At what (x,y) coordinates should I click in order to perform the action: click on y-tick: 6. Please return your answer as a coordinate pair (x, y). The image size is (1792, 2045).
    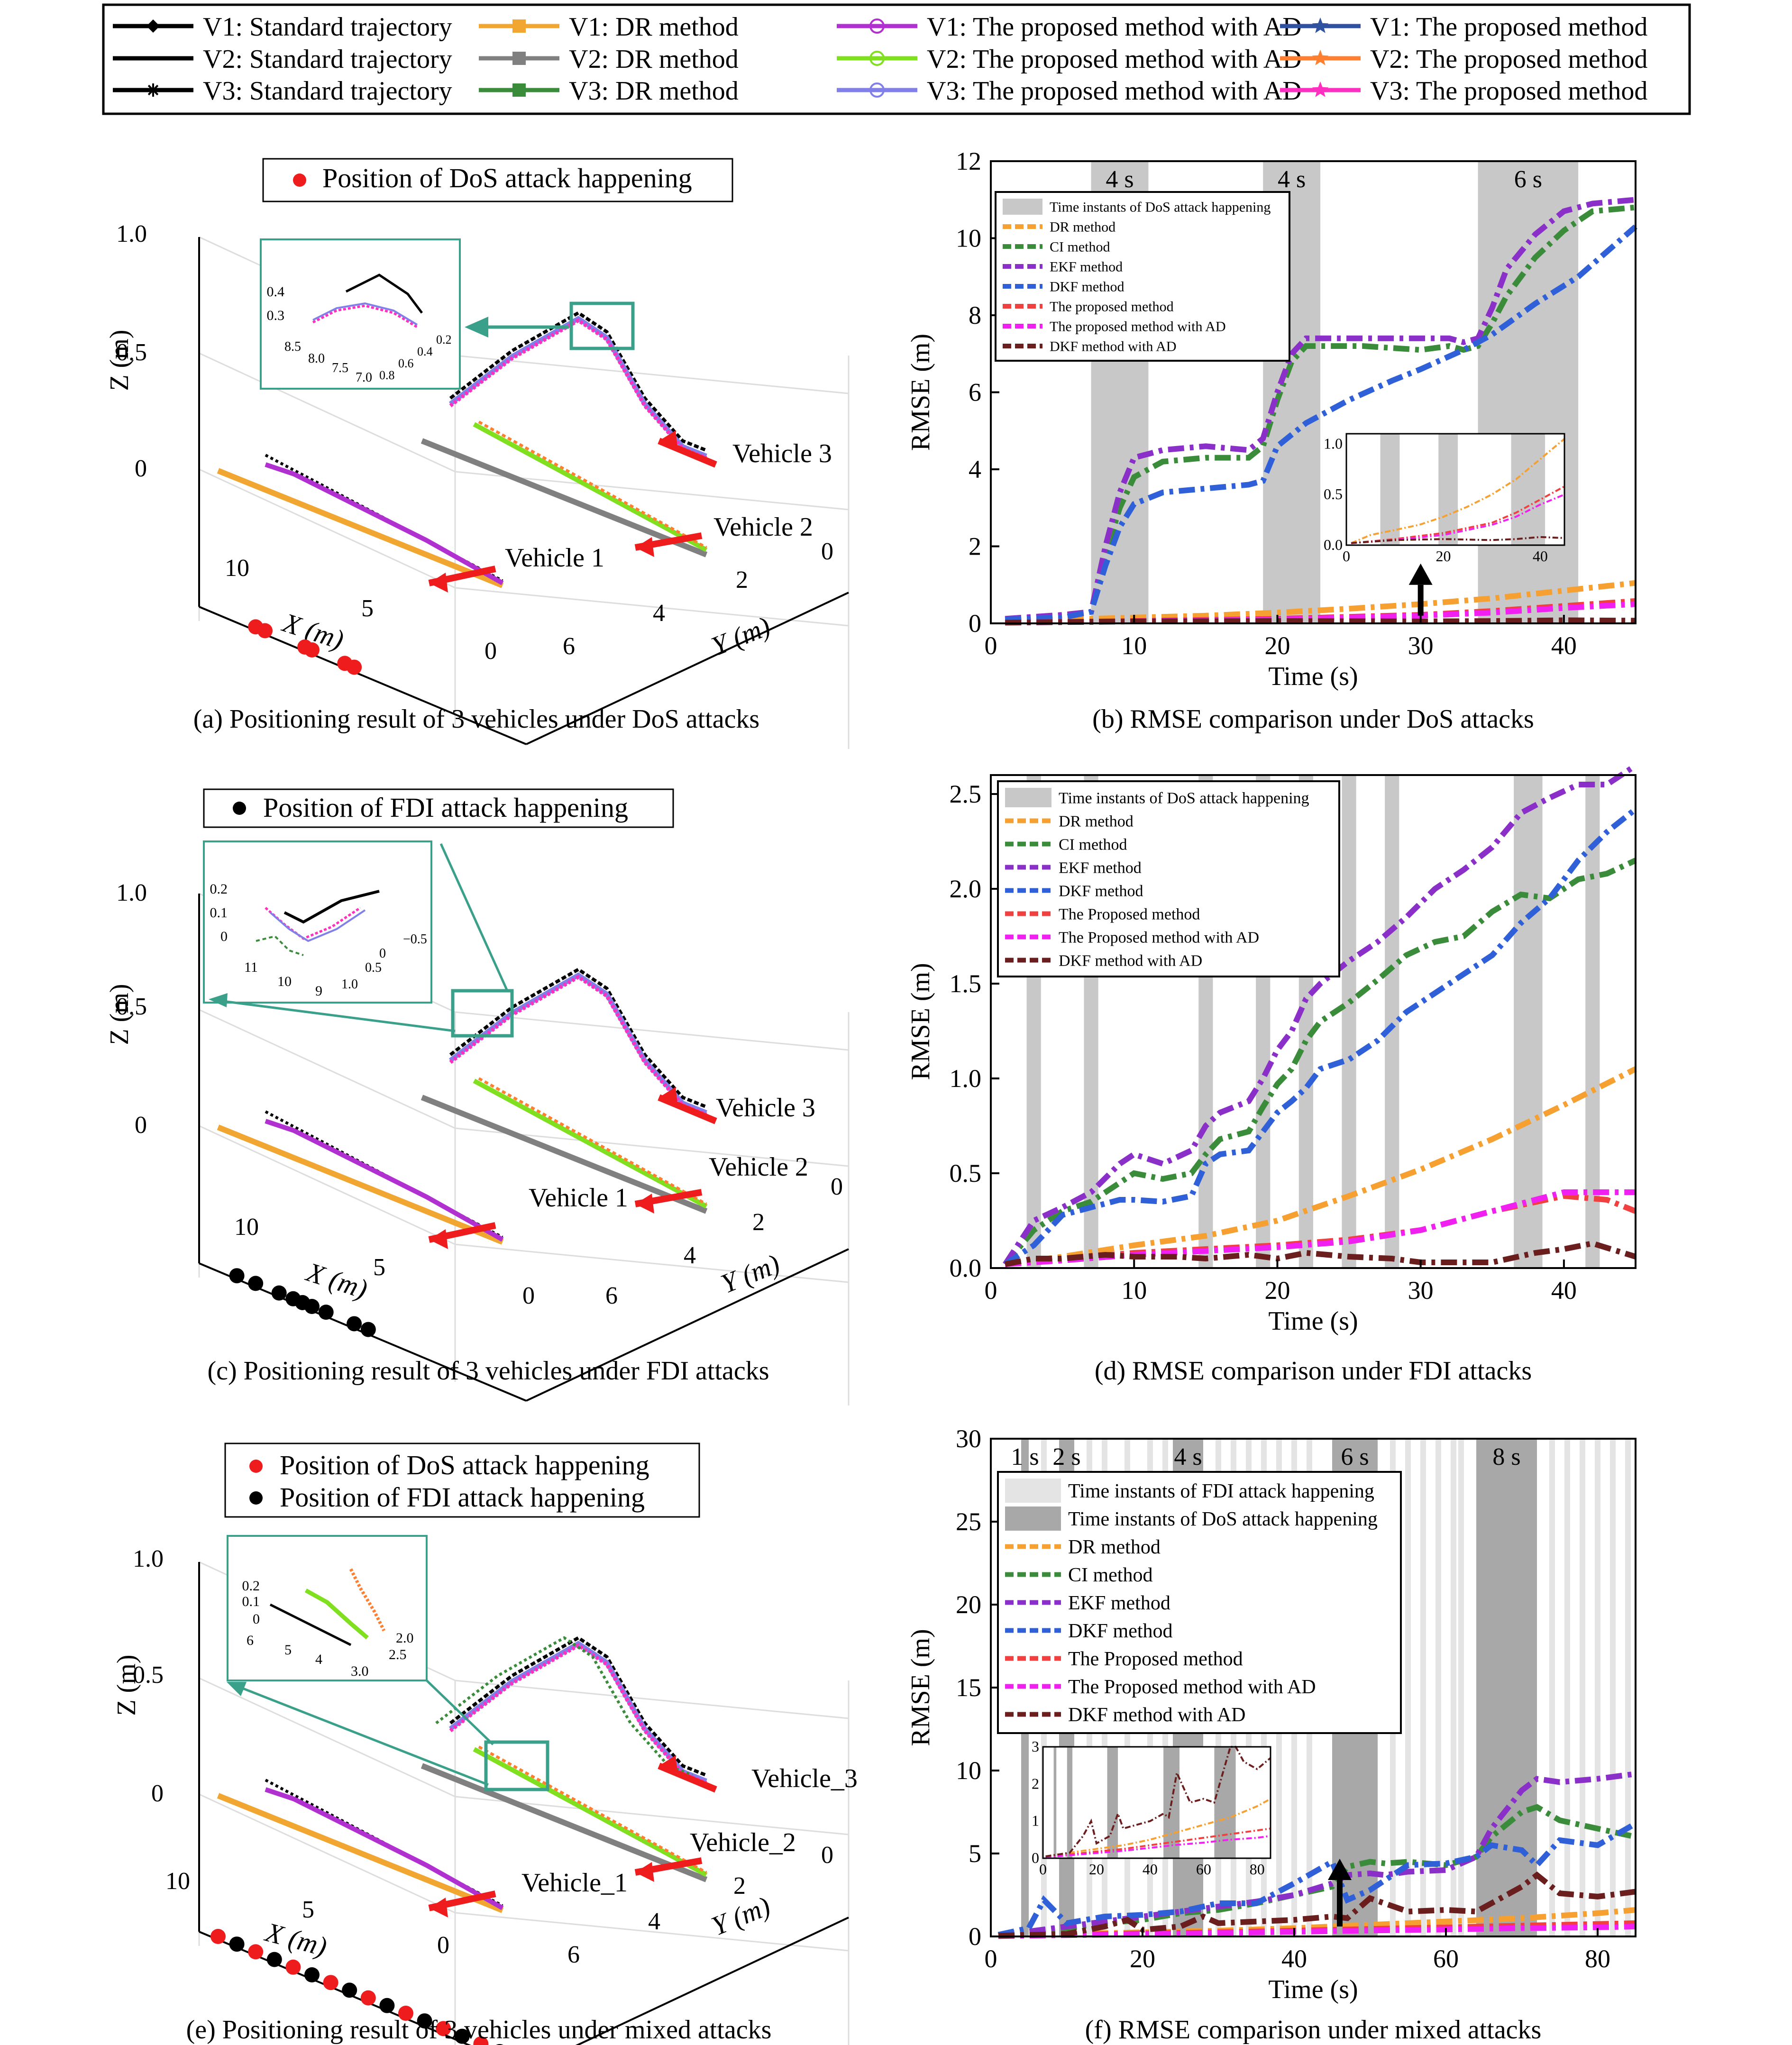
    Looking at the image, I should click on (573, 1954).